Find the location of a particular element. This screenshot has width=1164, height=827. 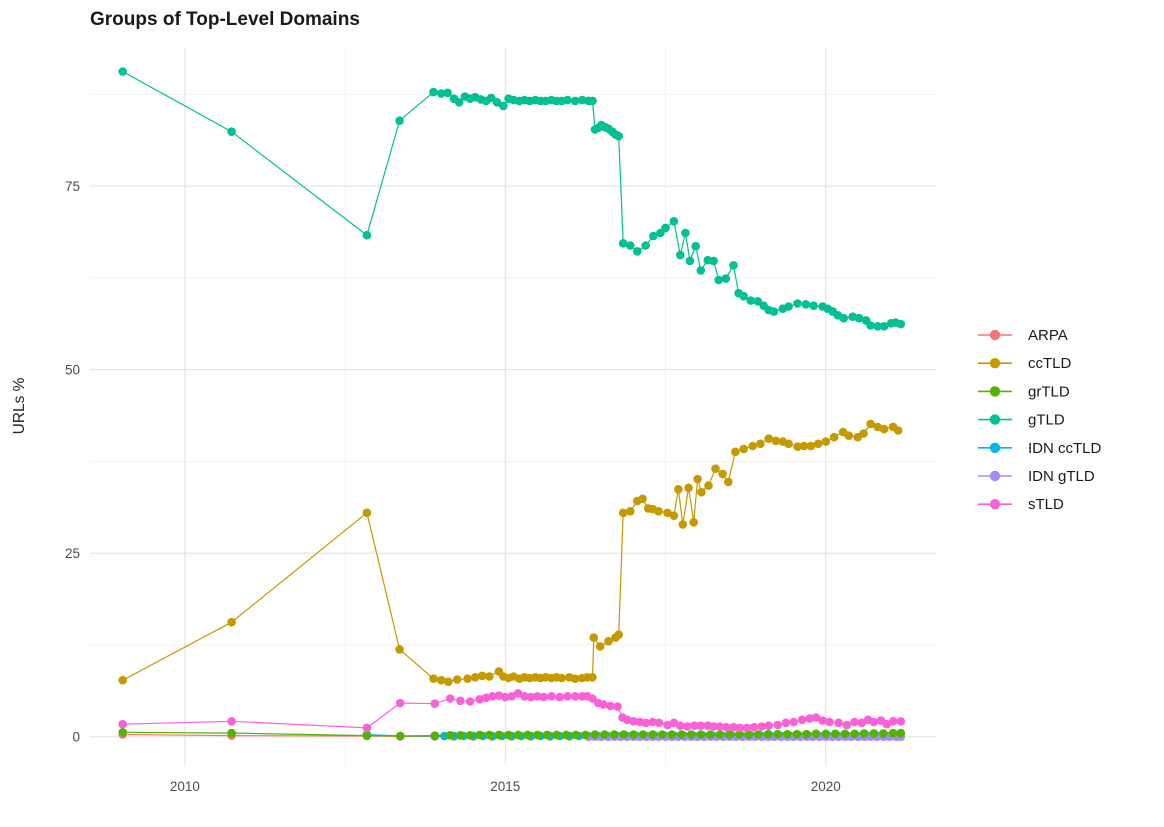

legend-key-dot-idn-gtld is located at coordinates (995, 476).